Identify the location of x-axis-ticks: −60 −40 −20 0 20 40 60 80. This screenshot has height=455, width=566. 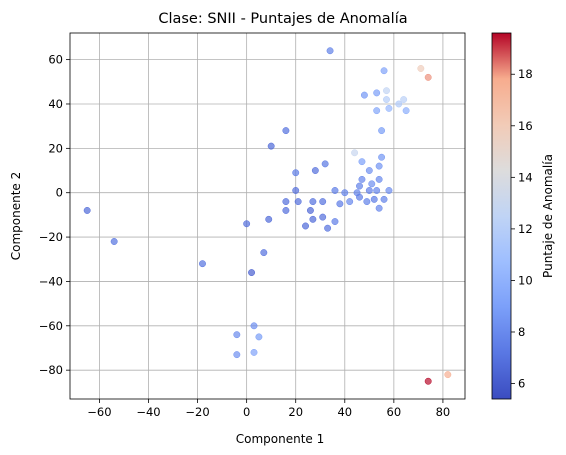
(268, 409).